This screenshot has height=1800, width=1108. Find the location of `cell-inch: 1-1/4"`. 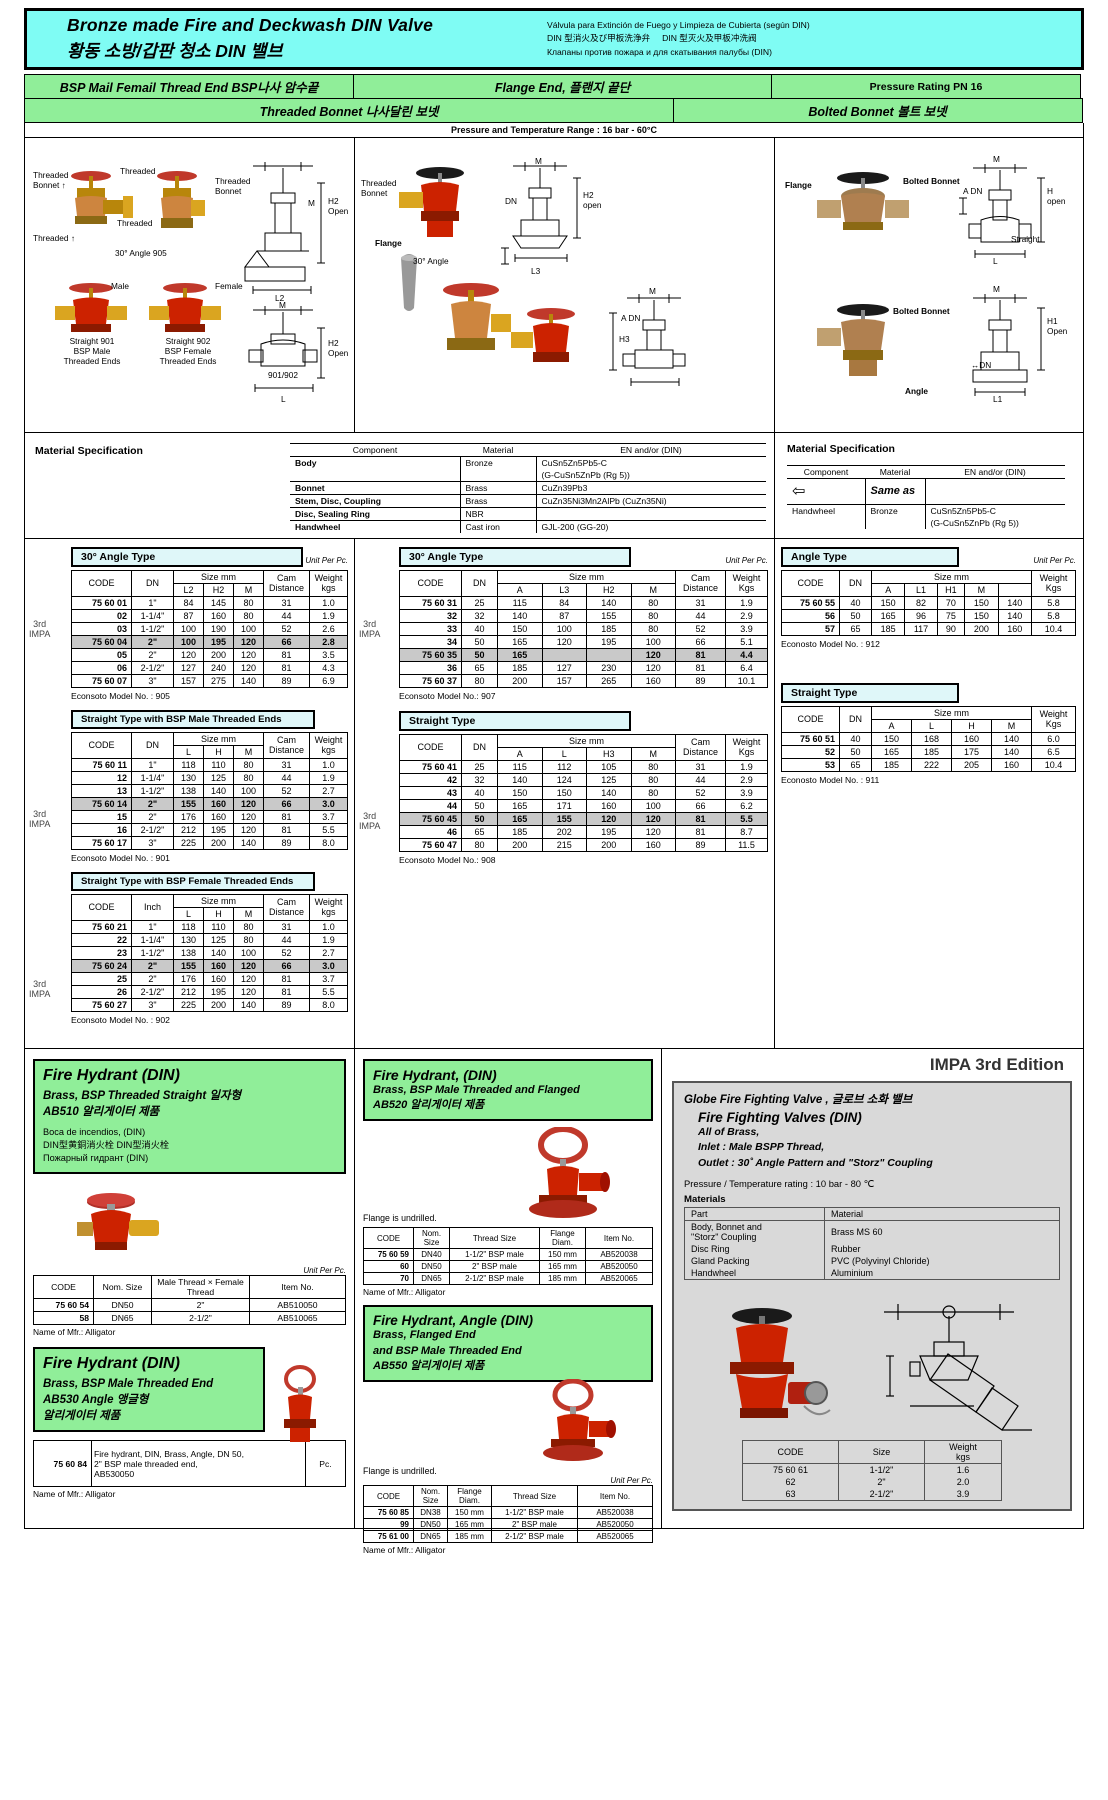

cell-inch: 1-1/4" is located at coordinates (152, 939).